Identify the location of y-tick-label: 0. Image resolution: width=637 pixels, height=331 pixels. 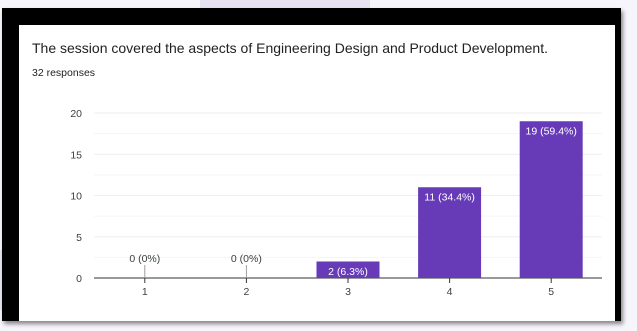
(79, 279).